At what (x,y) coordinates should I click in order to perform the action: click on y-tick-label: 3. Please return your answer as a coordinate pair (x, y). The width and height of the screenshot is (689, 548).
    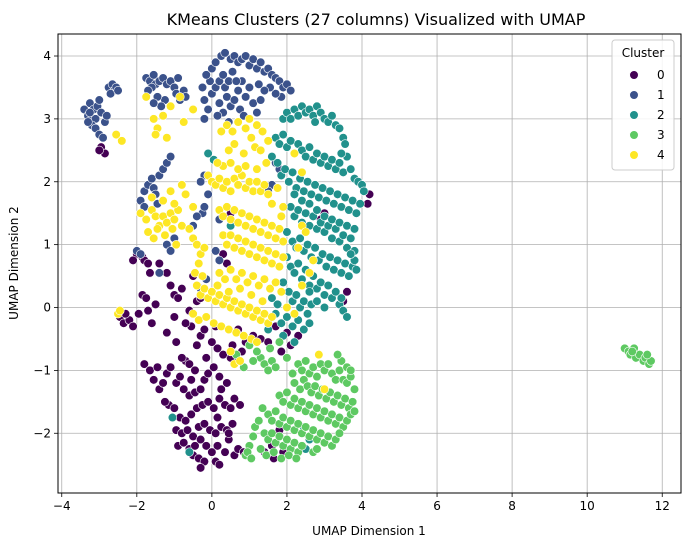
    Looking at the image, I should click on (47, 119).